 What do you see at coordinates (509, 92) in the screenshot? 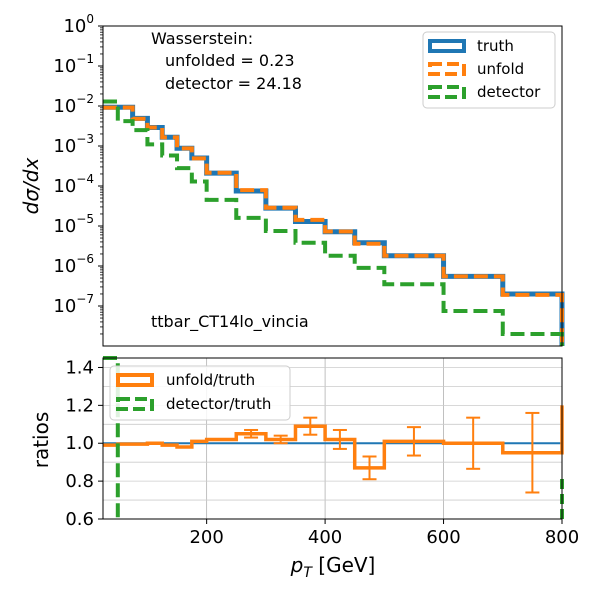
I see `legend-label-detector: detector` at bounding box center [509, 92].